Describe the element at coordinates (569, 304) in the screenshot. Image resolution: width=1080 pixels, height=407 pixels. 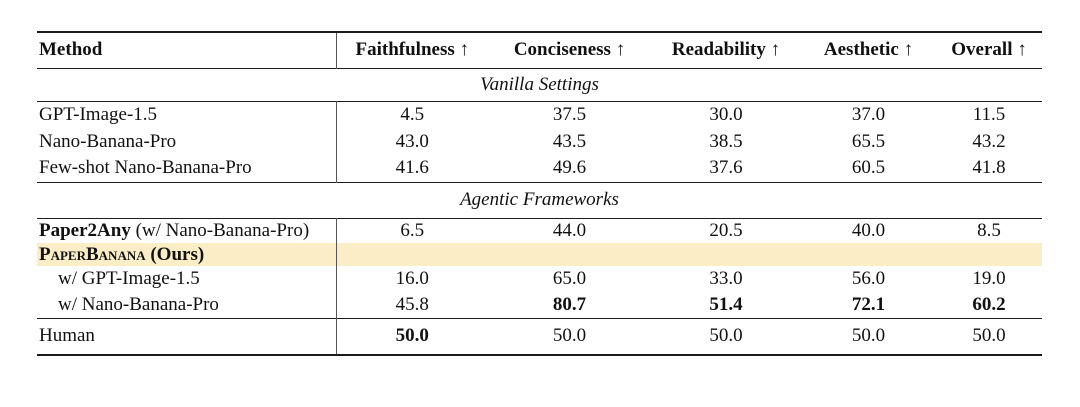
I see `value-cell-best: 80.7` at that location.